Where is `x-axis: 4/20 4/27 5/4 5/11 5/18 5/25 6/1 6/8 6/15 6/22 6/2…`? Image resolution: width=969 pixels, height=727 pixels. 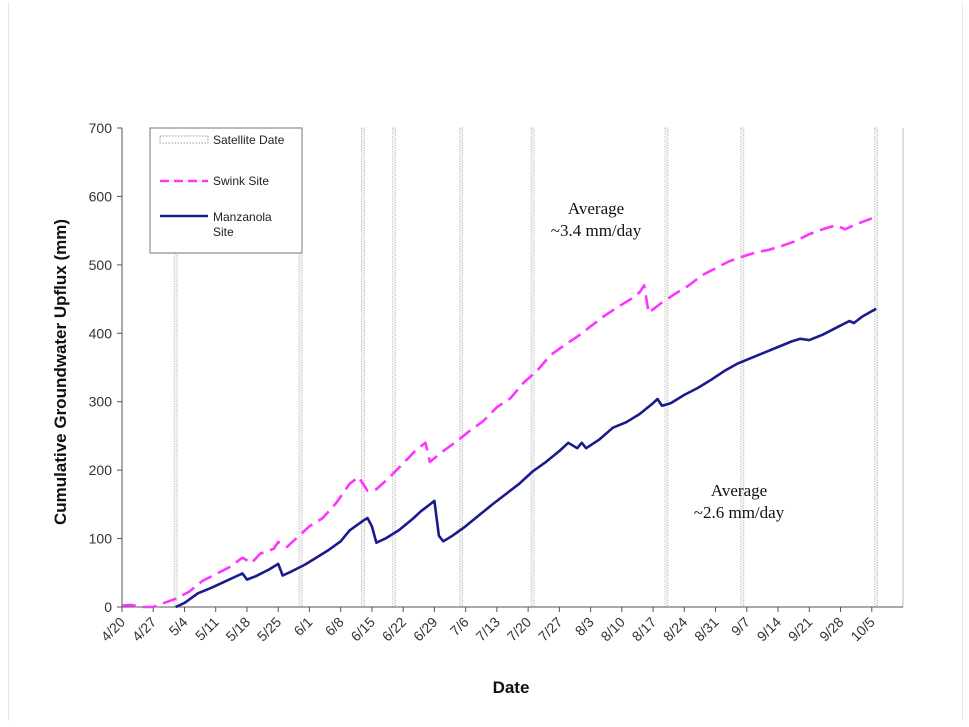
x-axis: 4/20 4/27 5/4 5/11 5/18 5/25 6/1 6/8 6/15 6/22 6/2… is located at coordinates (500, 625).